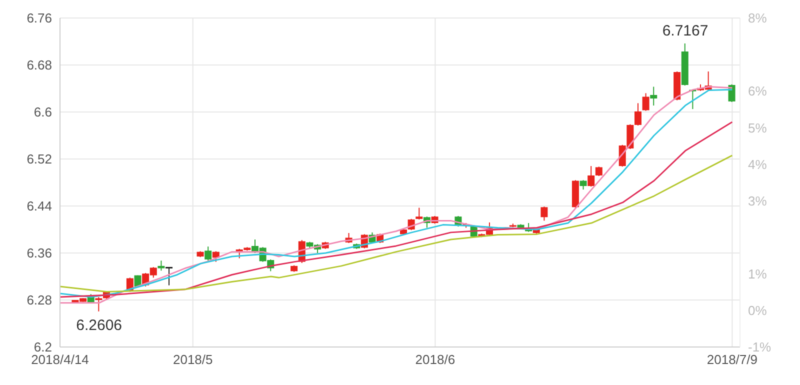 The image size is (800, 385). What do you see at coordinates (192, 360) in the screenshot?
I see `x-tick-label: 2018/5` at bounding box center [192, 360].